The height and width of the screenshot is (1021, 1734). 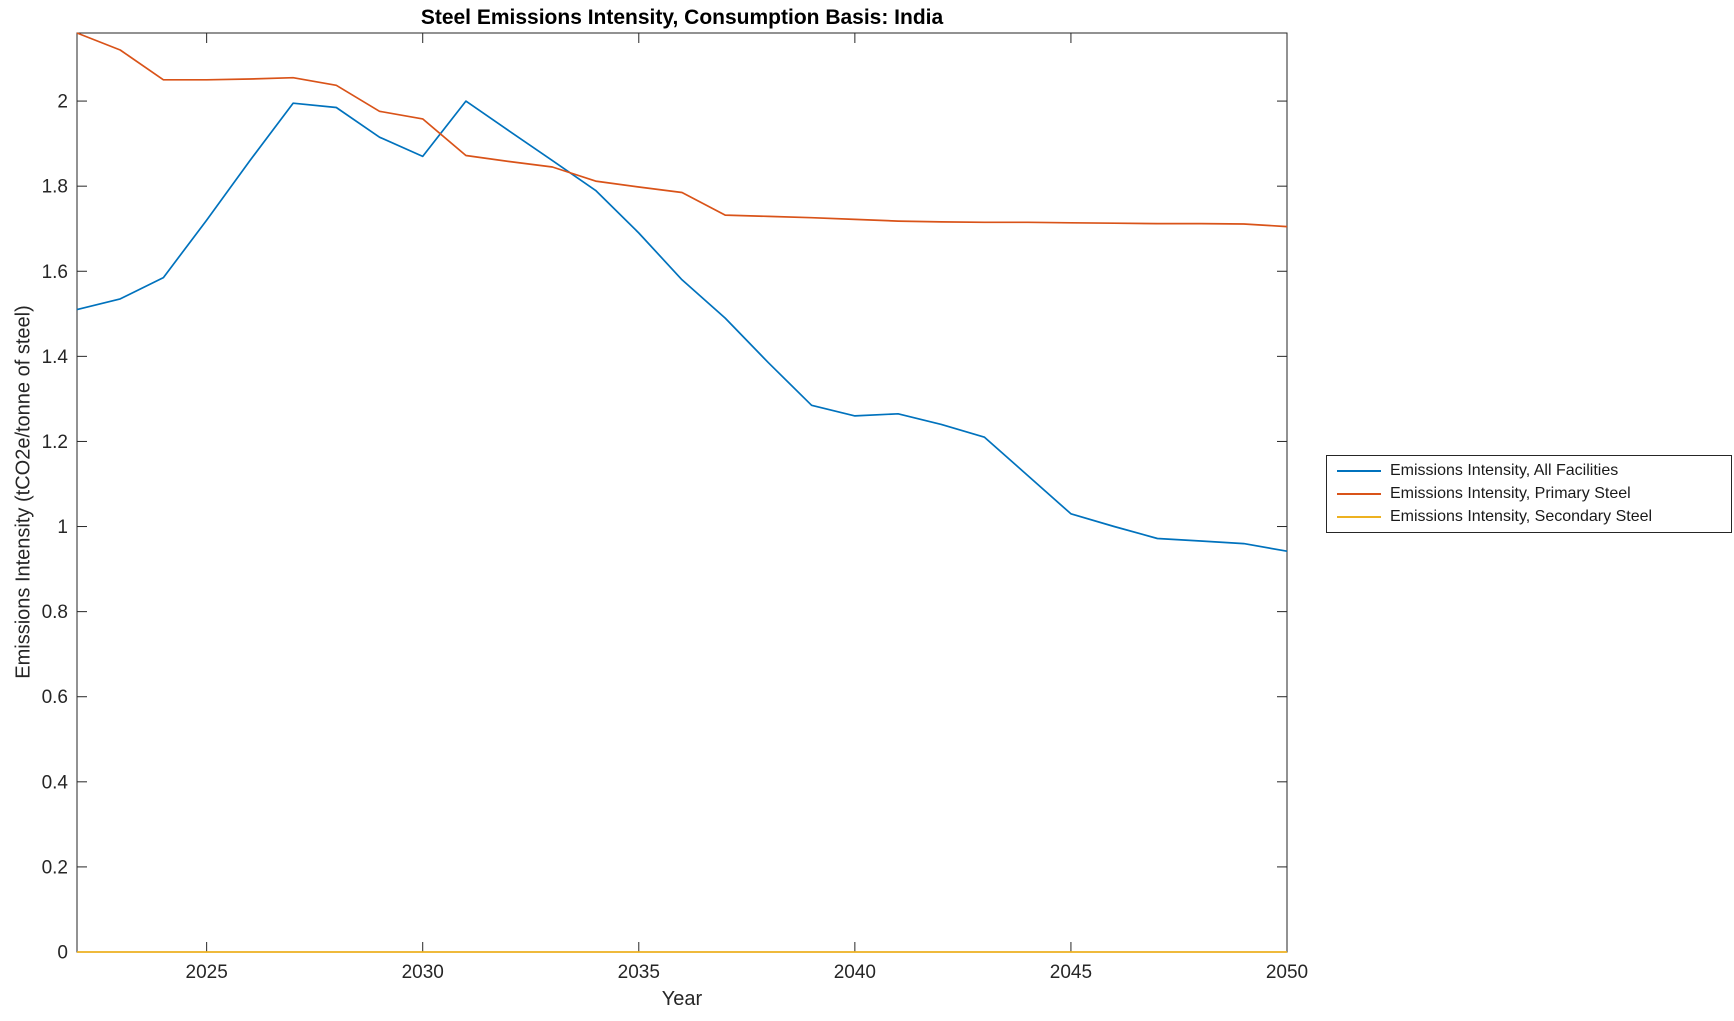 What do you see at coordinates (55, 272) in the screenshot?
I see `y-tick-label: 1.6` at bounding box center [55, 272].